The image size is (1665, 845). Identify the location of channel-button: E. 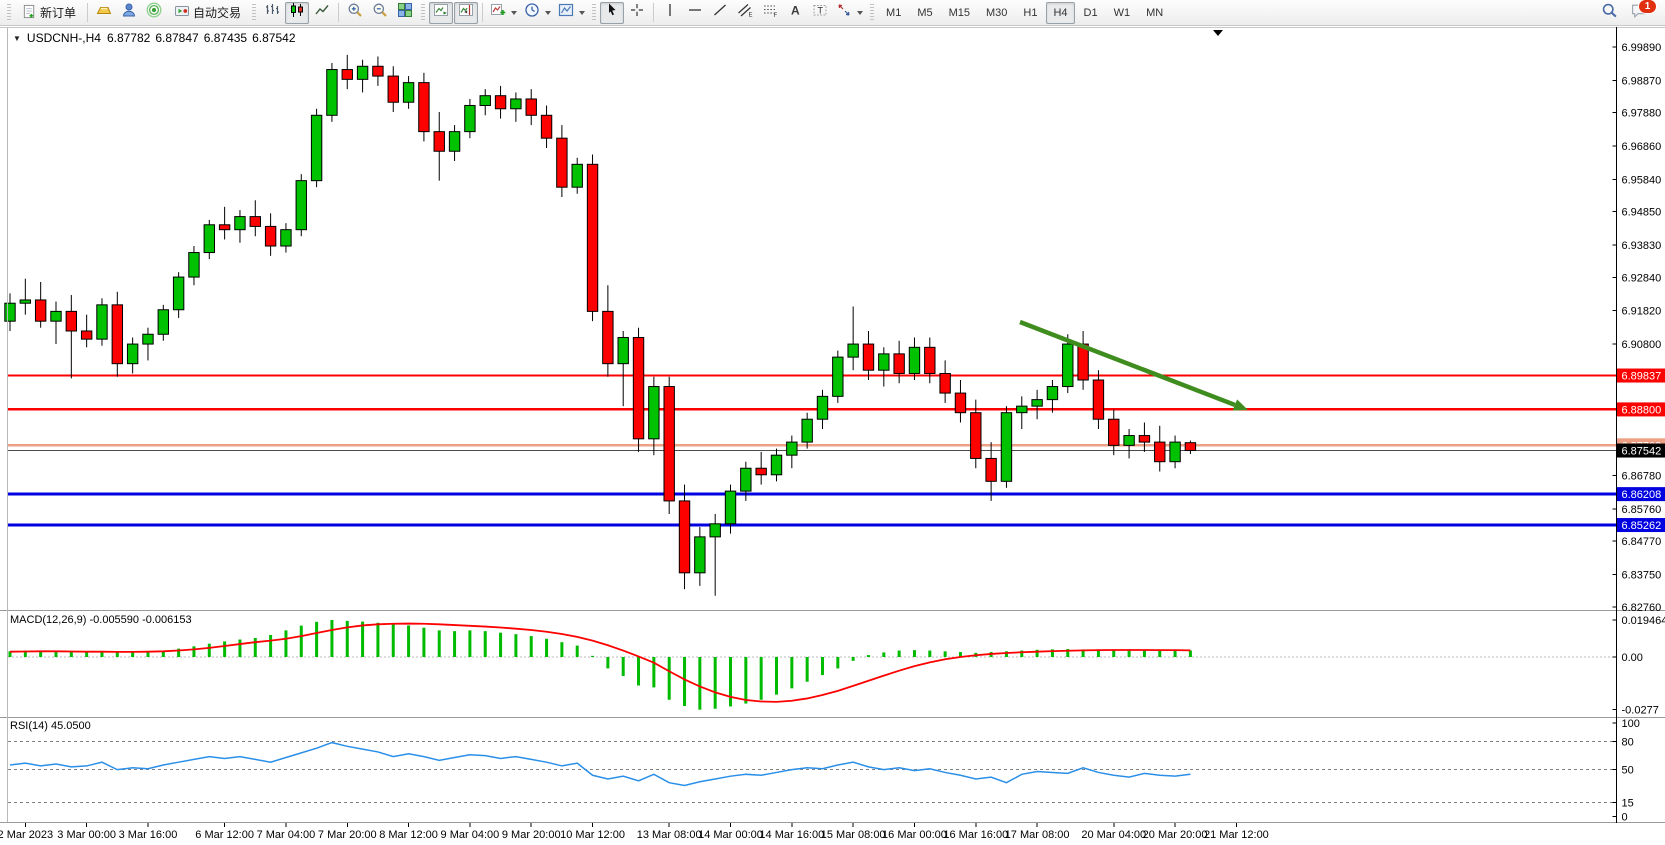
(745, 13).